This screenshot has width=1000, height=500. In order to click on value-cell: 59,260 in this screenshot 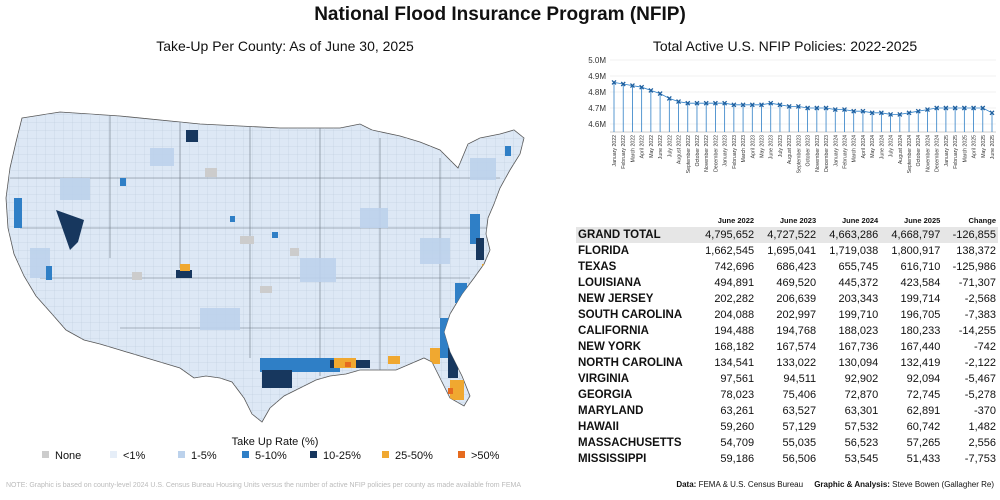, I will do `click(737, 427)`.